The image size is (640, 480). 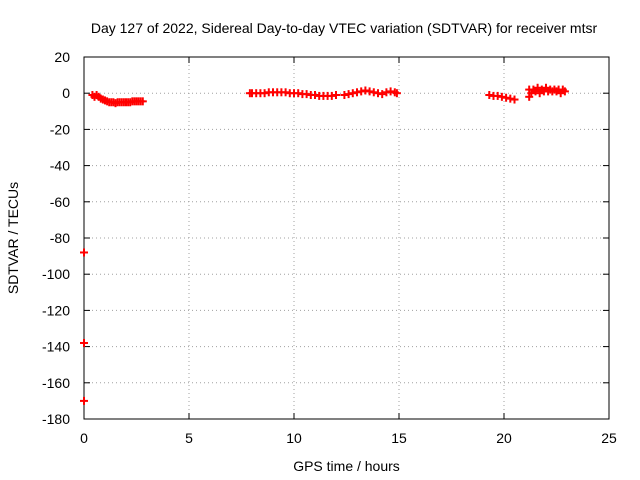 What do you see at coordinates (60, 202) in the screenshot?
I see `y-tick-label: -60` at bounding box center [60, 202].